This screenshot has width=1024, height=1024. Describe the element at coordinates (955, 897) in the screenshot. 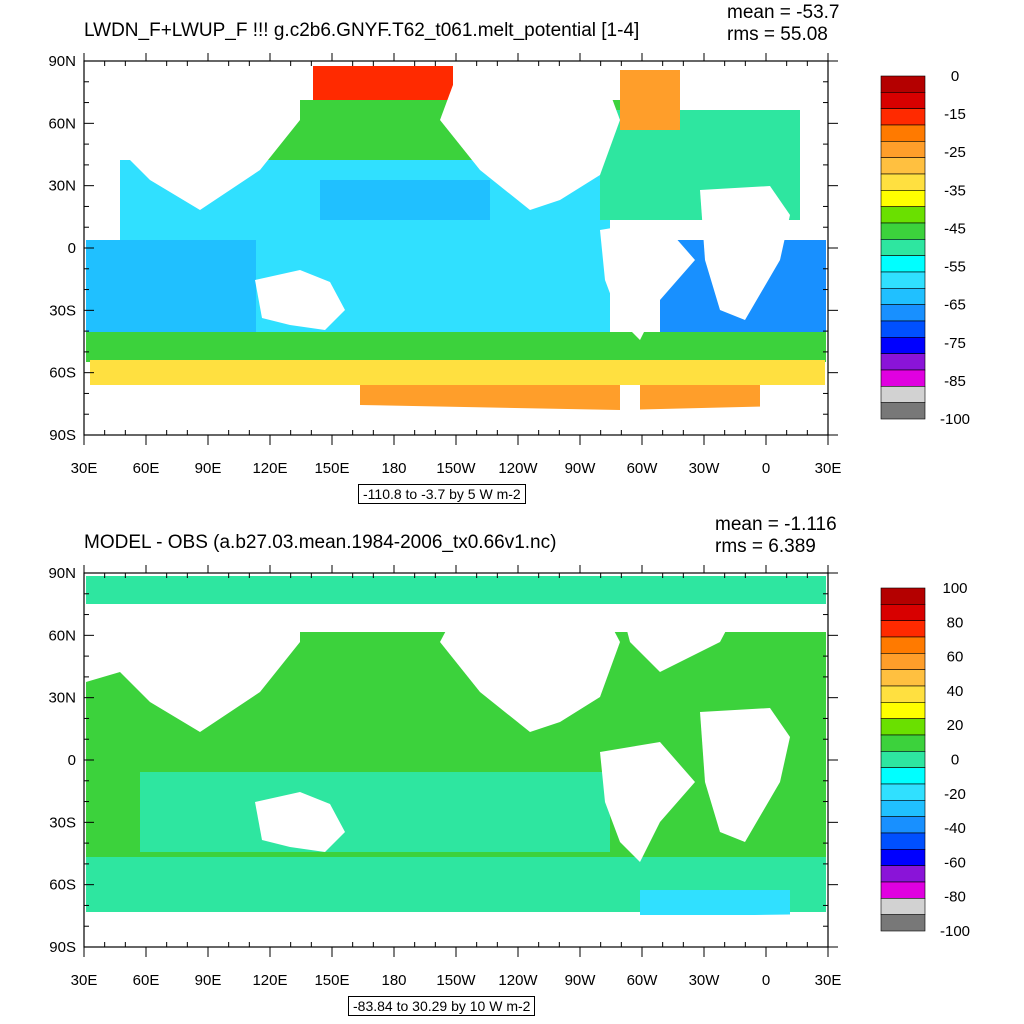

I see `colorbar-label: -80` at that location.